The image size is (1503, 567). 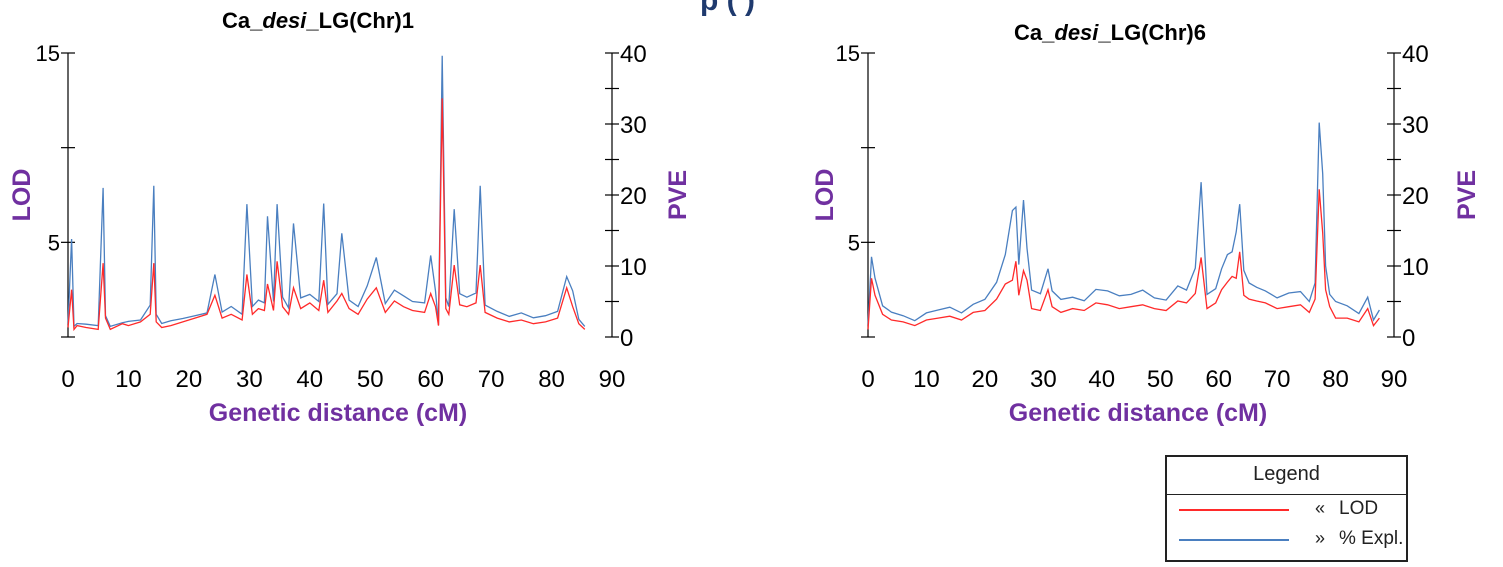 What do you see at coordinates (848, 53) in the screenshot?
I see `lg6-left-tick-label: 15` at bounding box center [848, 53].